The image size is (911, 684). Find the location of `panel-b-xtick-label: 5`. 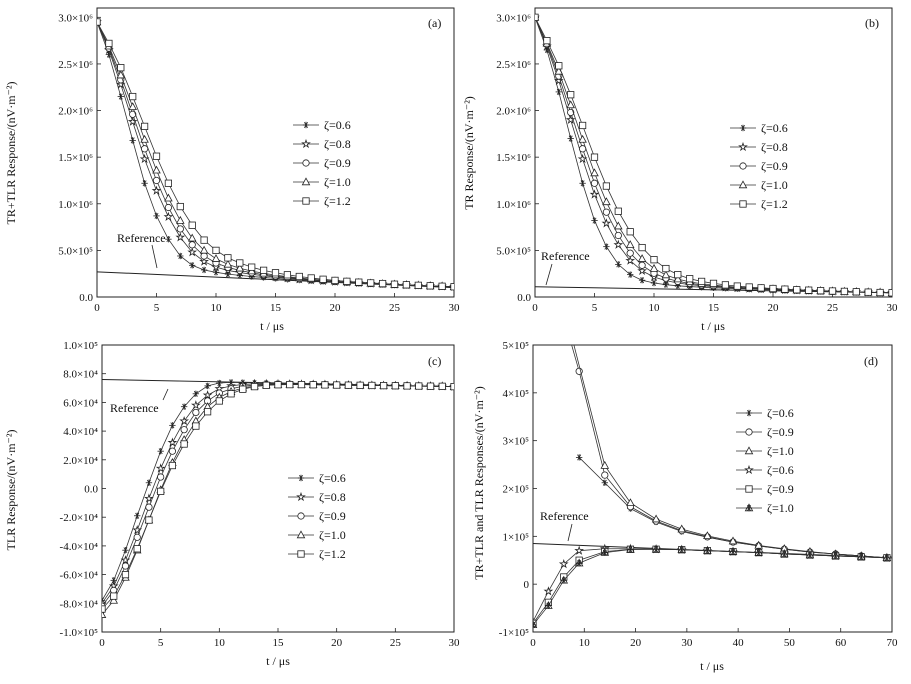

panel-b-xtick-label: 5 is located at coordinates (595, 308).